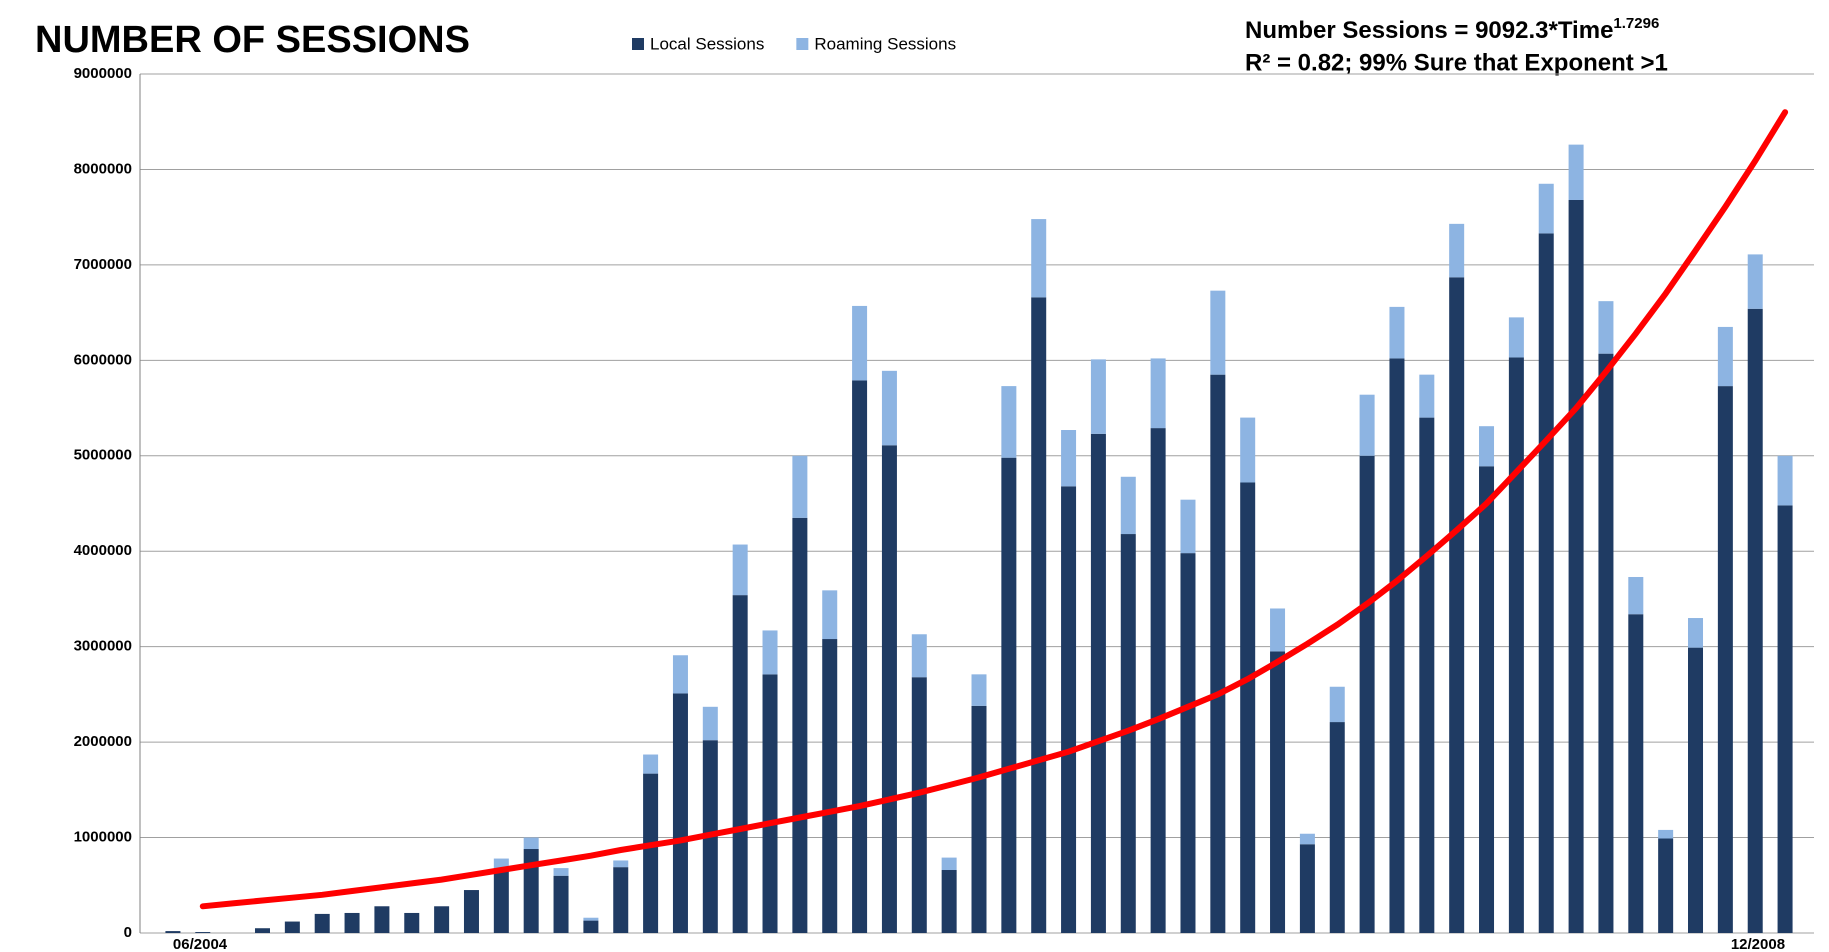  What do you see at coordinates (1456, 62) in the screenshot?
I see `annotation: R² = 0.82; 99% Sure that Exponent >1` at bounding box center [1456, 62].